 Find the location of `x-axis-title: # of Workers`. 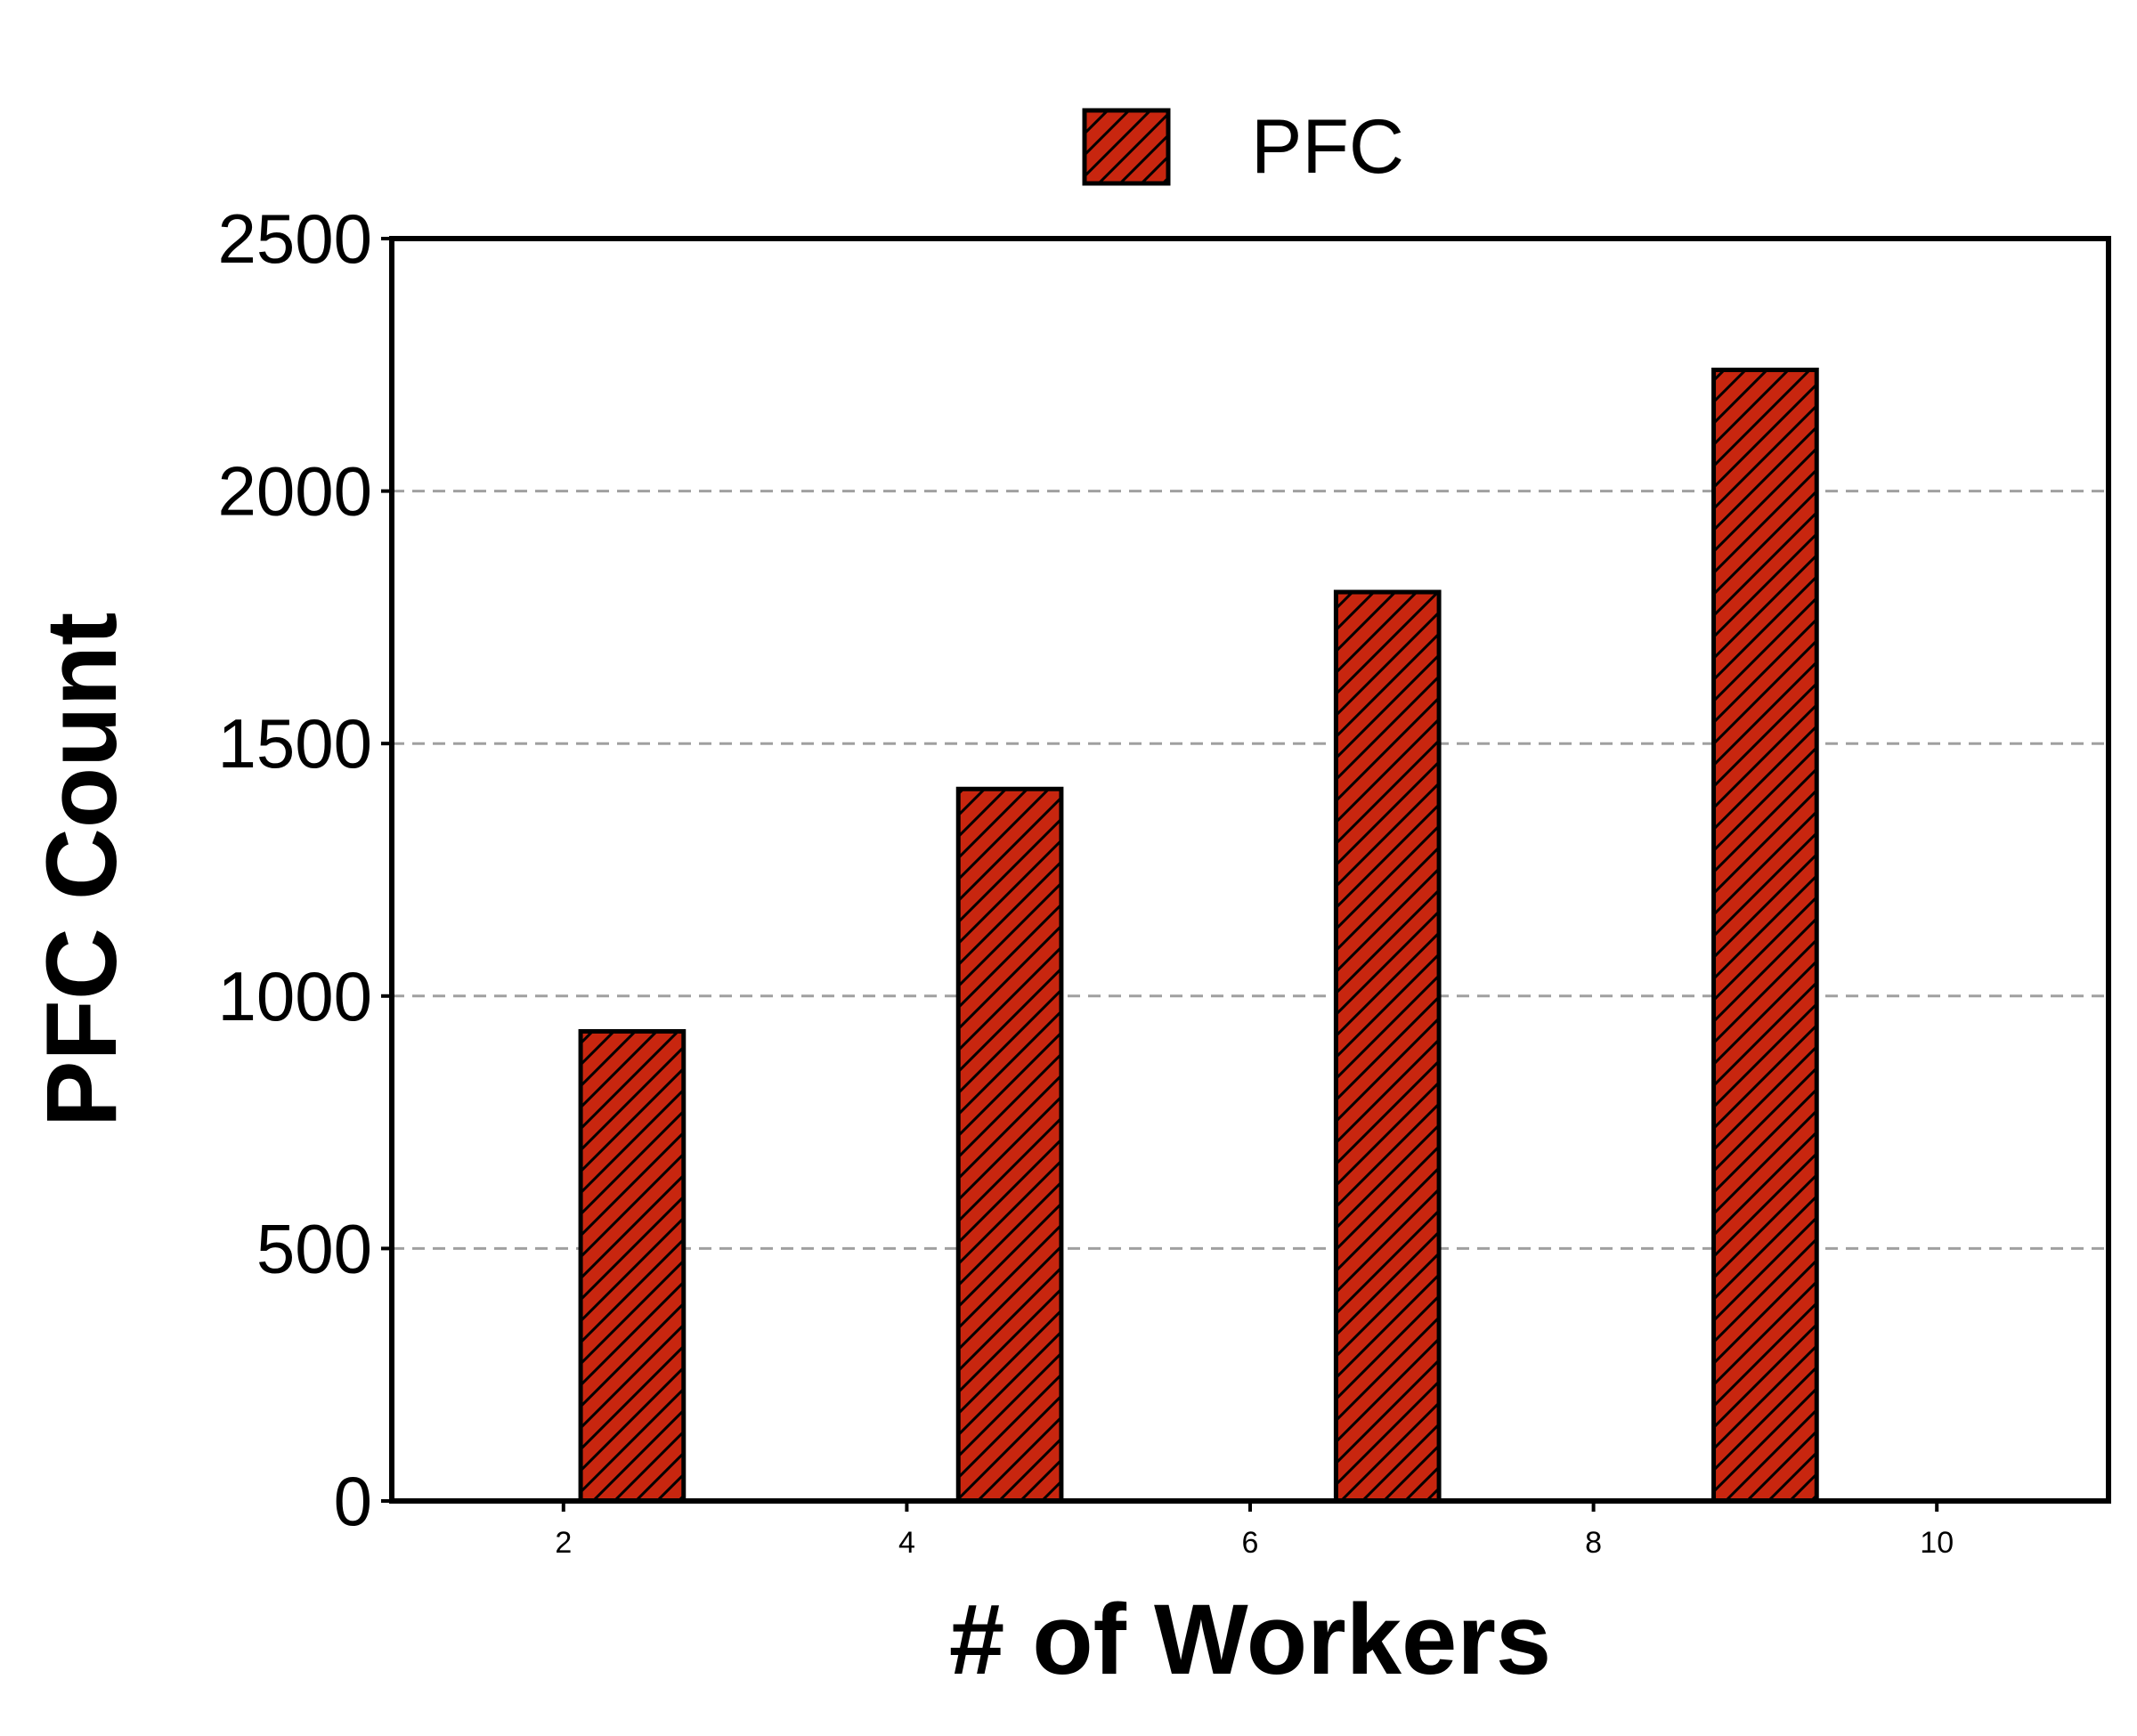

x-axis-title: # of Workers is located at coordinates (1250, 1639).